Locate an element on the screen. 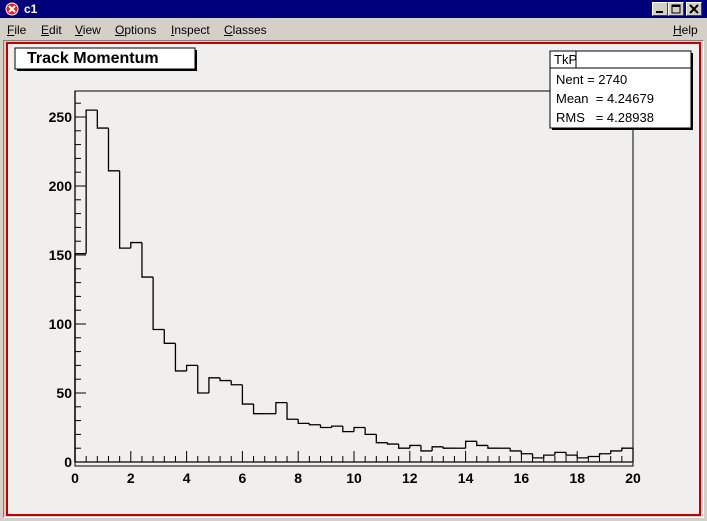  stats-entries: Nent = 2740 is located at coordinates (591, 79).